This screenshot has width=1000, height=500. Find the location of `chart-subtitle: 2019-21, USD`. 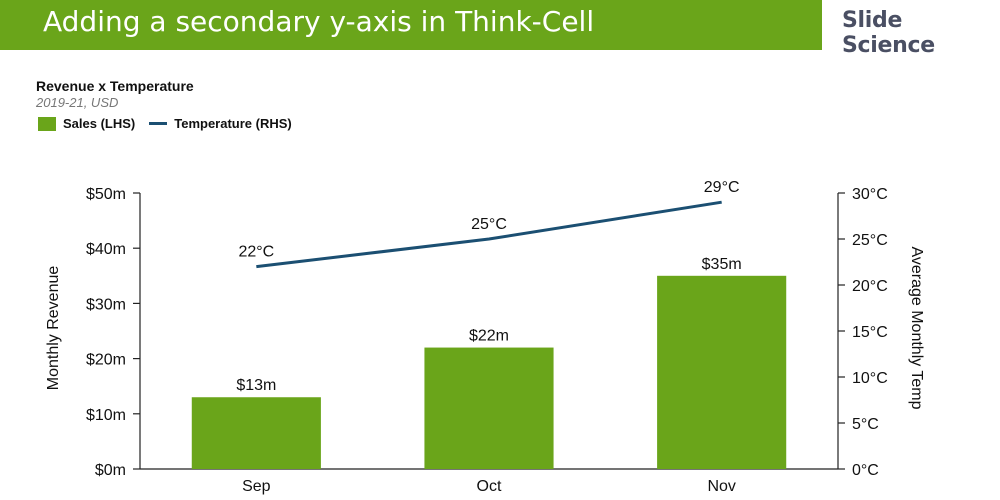

chart-subtitle: 2019-21, USD is located at coordinates (77, 102).